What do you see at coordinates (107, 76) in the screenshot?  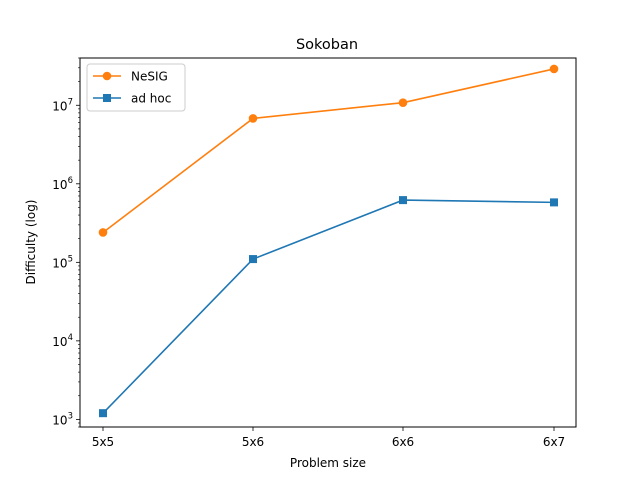 I see `legend-marker-nesig` at bounding box center [107, 76].